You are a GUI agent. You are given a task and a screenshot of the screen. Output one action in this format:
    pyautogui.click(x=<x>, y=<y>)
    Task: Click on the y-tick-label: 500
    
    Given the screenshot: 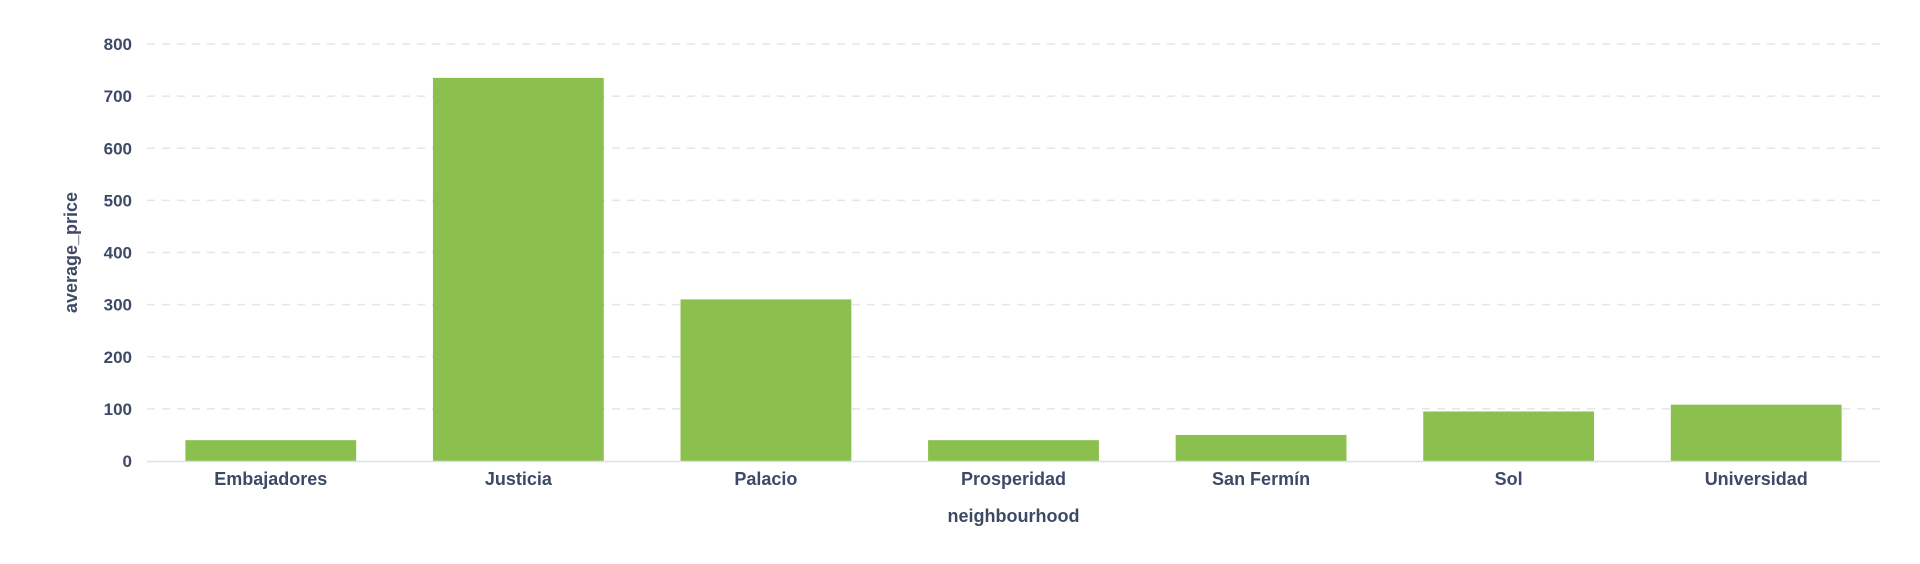 What is the action you would take?
    pyautogui.click(x=118, y=200)
    